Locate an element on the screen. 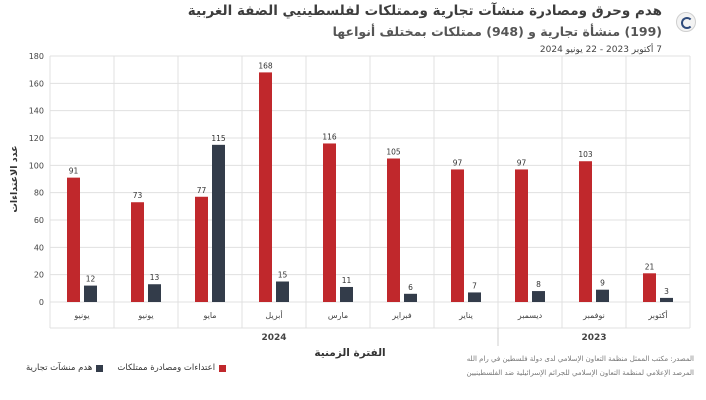 Image resolution: width=706 pixels, height=400 pixels. y-tick-label: 160 is located at coordinates (36, 83).